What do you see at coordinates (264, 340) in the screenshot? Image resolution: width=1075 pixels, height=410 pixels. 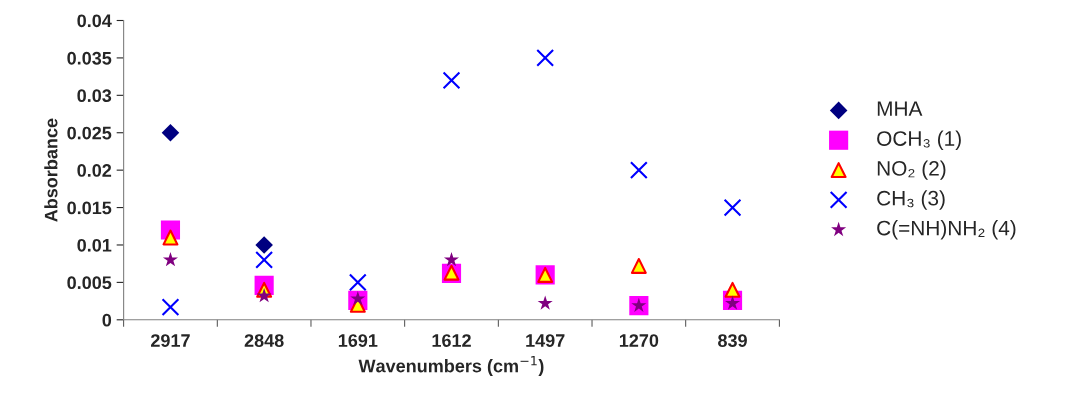 I see `x-tick-label: 2848` at bounding box center [264, 340].